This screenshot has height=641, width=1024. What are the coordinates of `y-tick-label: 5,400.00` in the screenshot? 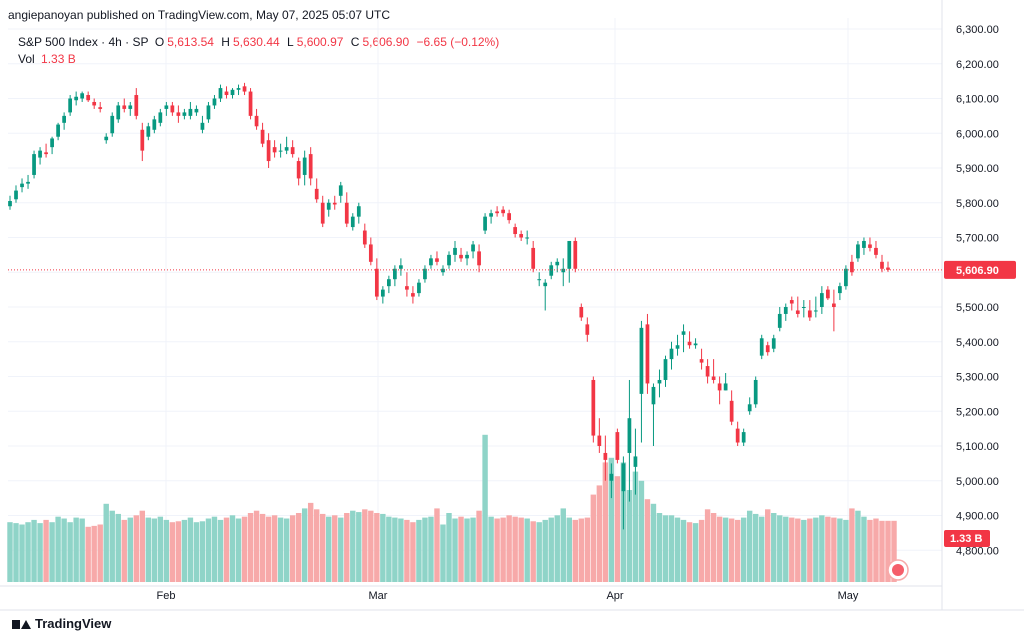 It's located at (977, 343).